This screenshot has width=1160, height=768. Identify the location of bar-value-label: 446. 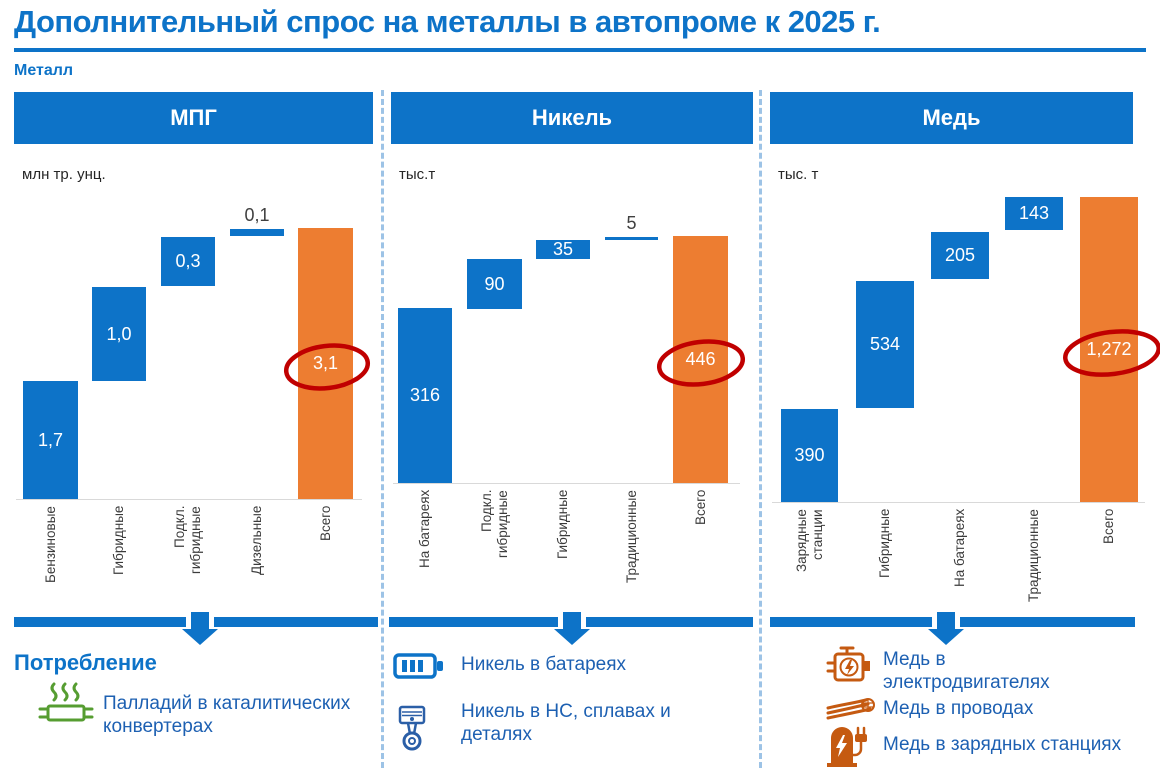
(700, 359).